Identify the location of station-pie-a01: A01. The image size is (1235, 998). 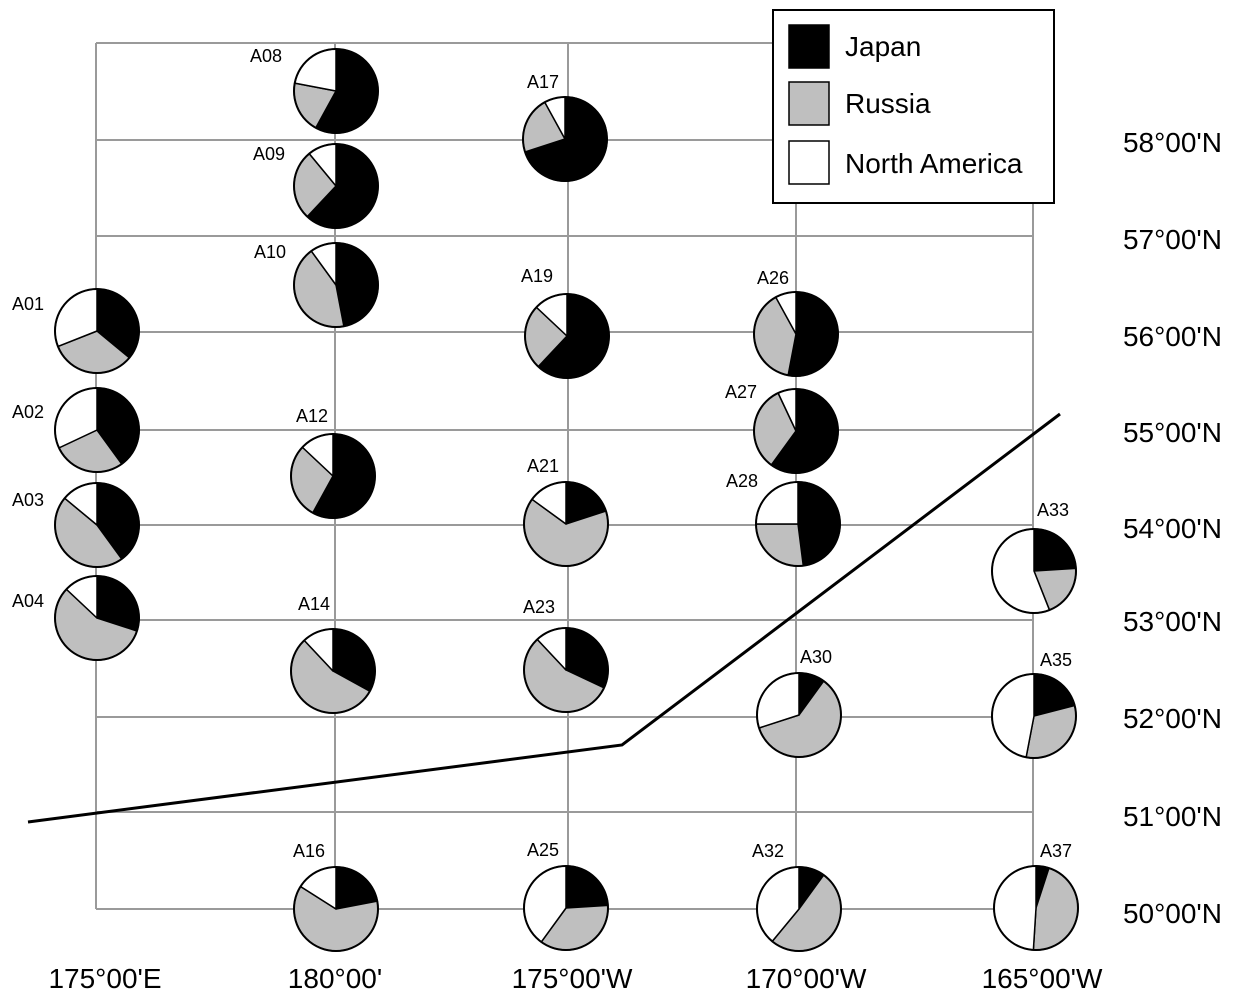
(76, 331).